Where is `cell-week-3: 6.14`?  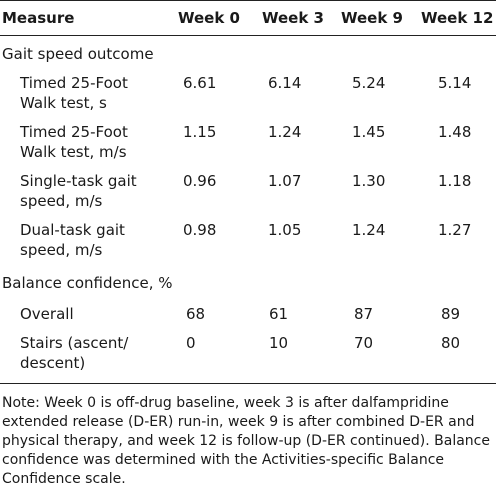 cell-week-3: 6.14 is located at coordinates (285, 83).